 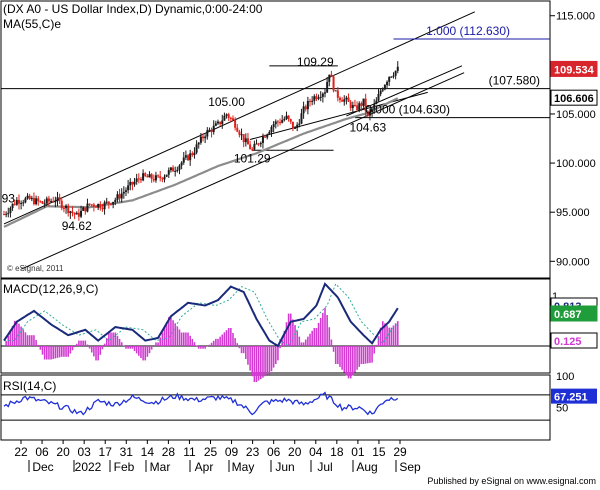 I want to click on ma-value-tag: 106.606, so click(x=574, y=99).